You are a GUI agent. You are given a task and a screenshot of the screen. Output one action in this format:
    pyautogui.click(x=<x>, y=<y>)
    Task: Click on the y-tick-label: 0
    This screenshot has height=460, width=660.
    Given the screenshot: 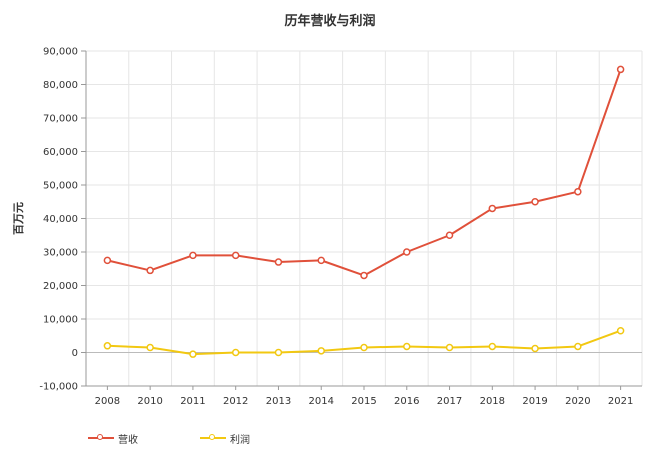 What is the action you would take?
    pyautogui.click(x=75, y=353)
    